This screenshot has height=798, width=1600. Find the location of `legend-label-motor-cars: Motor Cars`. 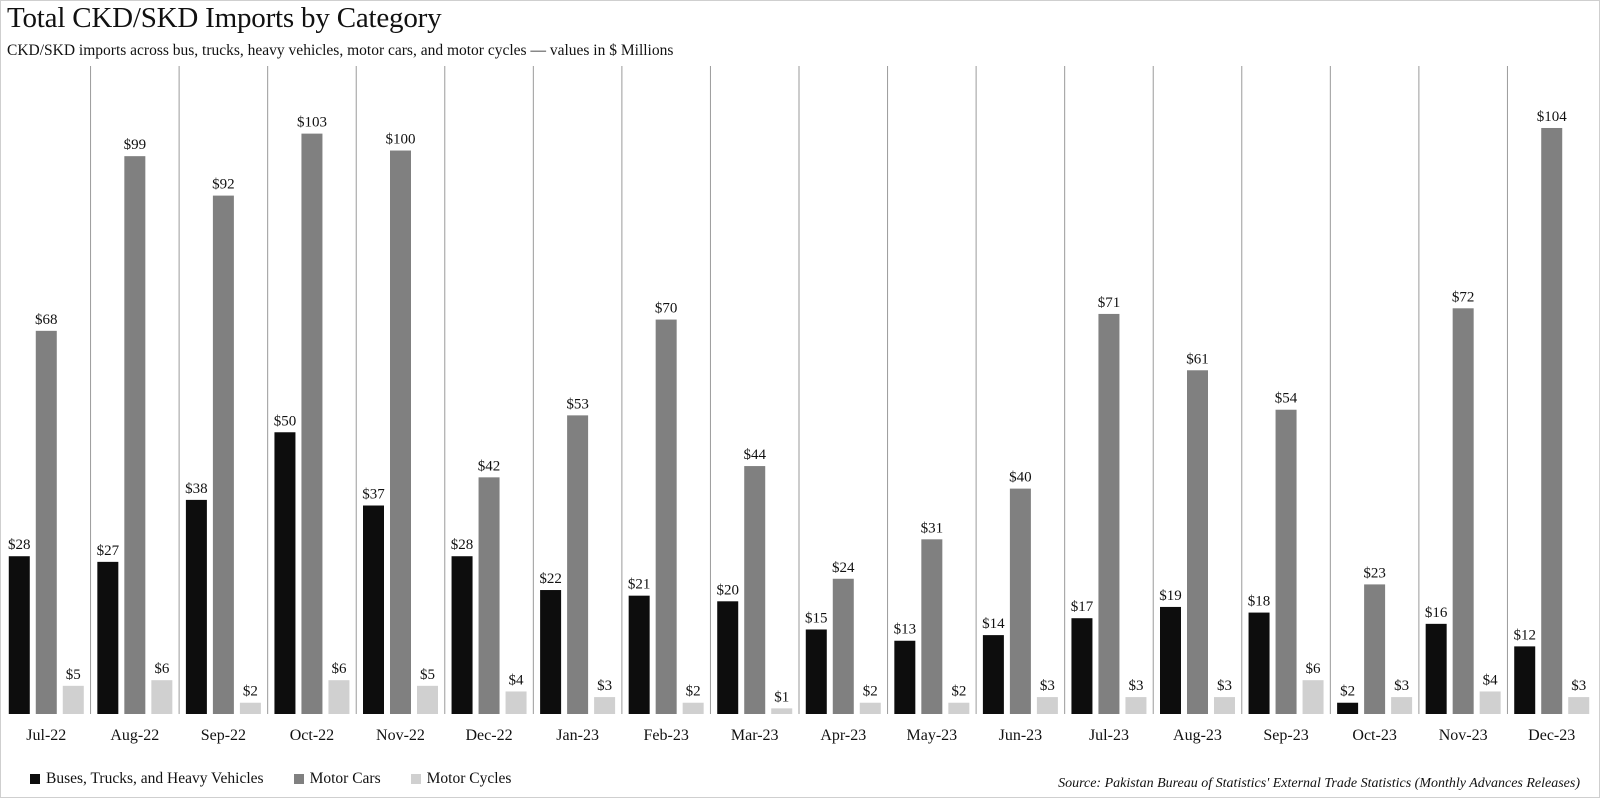

legend-label-motor-cars: Motor Cars is located at coordinates (345, 778).